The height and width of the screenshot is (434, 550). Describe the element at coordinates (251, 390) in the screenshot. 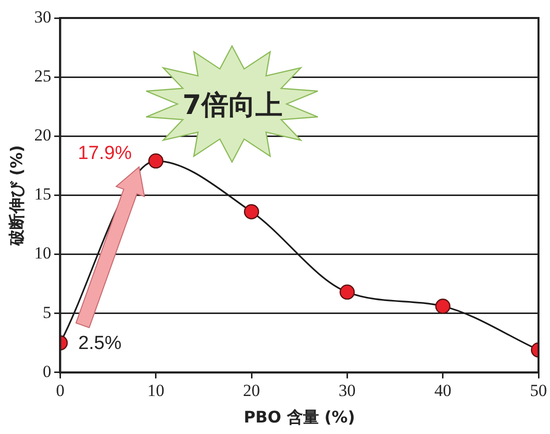

I see `x-tick-label: 20` at that location.